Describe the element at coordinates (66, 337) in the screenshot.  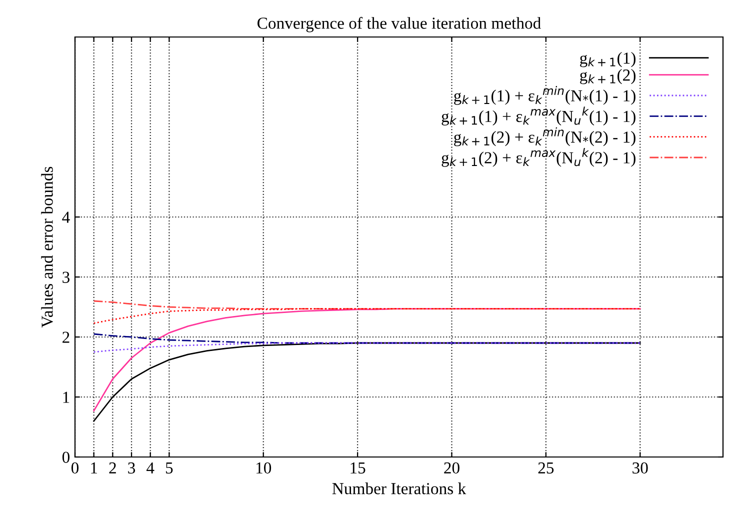
I see `y-tick-label: 2` at that location.